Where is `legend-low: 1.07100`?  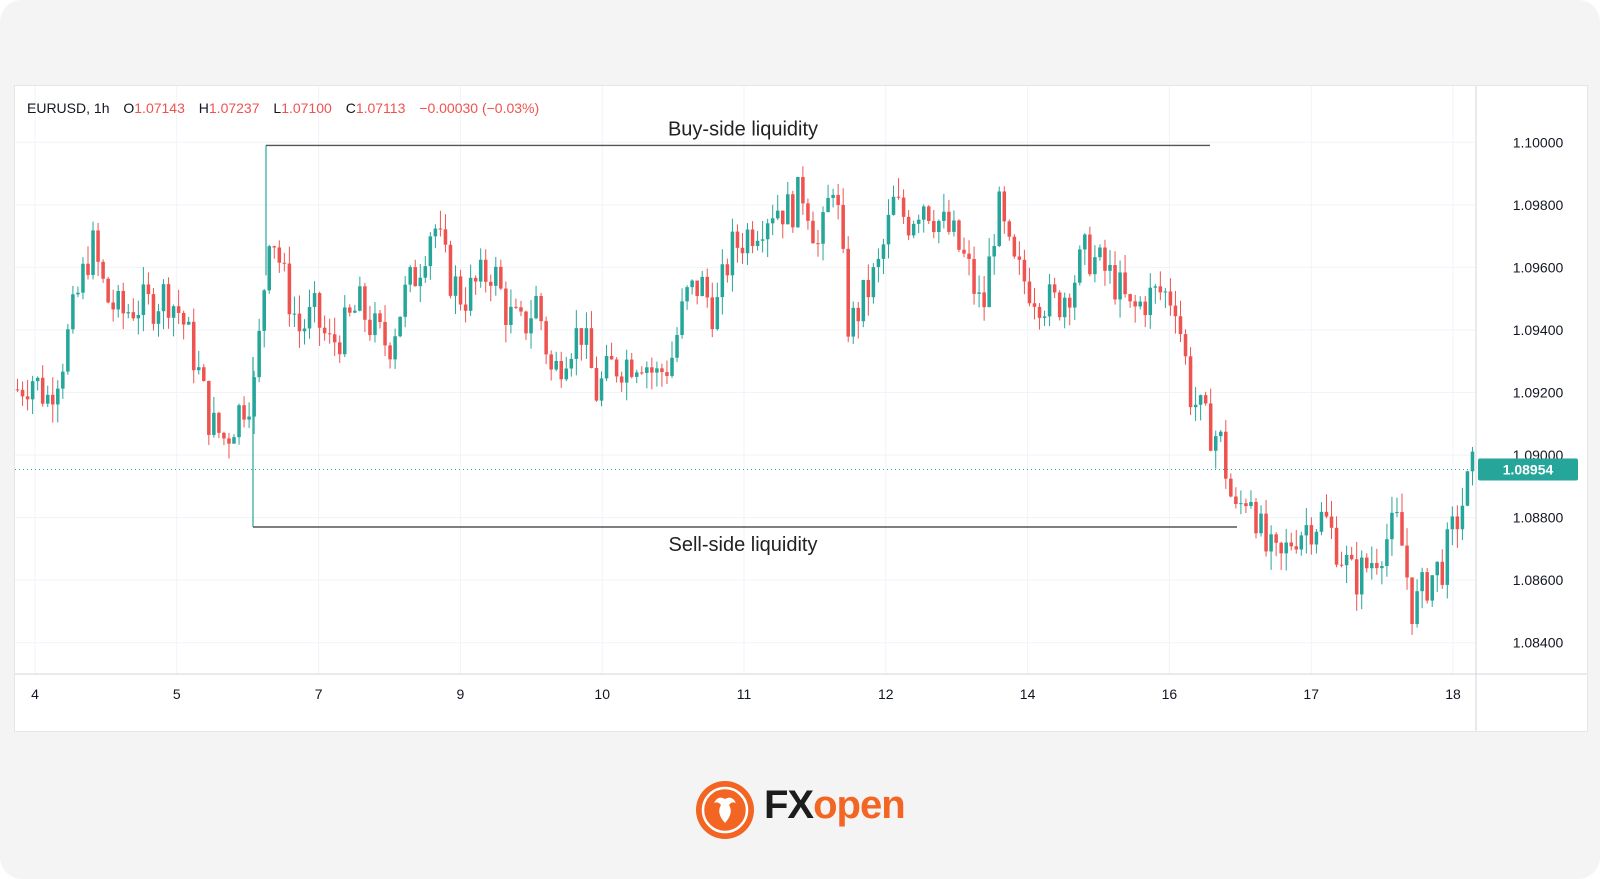 legend-low: 1.07100 is located at coordinates (306, 108).